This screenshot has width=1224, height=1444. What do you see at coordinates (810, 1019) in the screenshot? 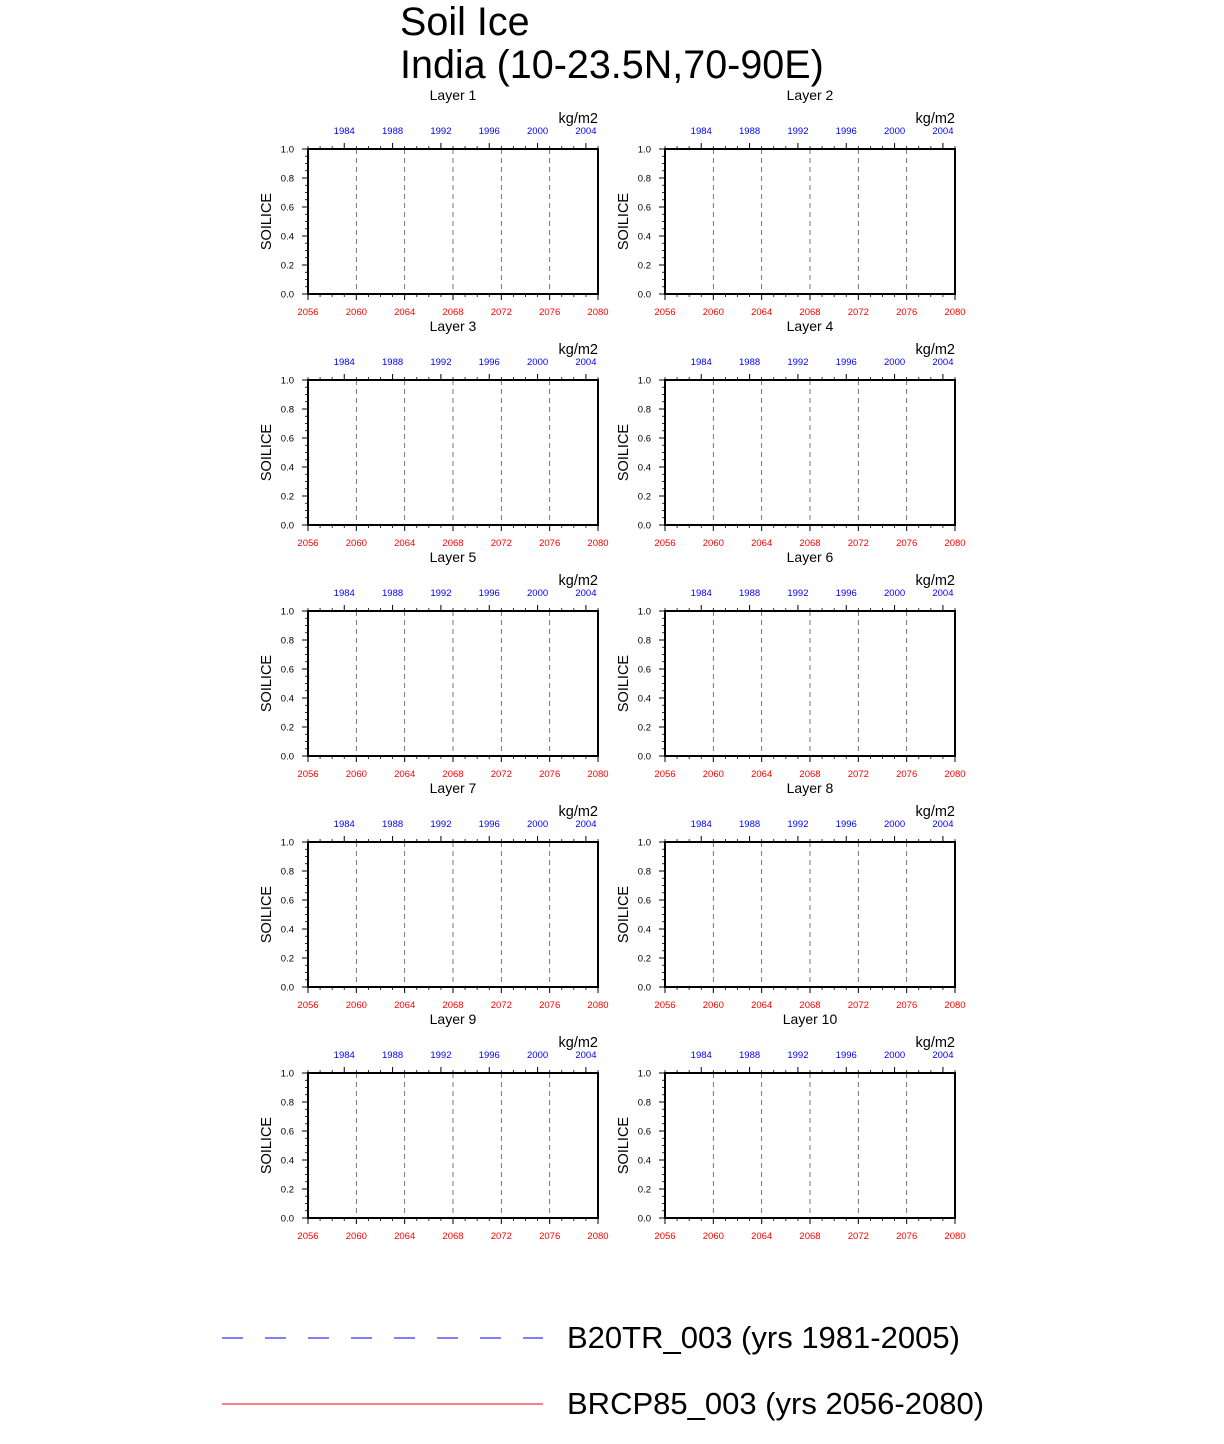
I see `panel-title: Layer 10` at bounding box center [810, 1019].